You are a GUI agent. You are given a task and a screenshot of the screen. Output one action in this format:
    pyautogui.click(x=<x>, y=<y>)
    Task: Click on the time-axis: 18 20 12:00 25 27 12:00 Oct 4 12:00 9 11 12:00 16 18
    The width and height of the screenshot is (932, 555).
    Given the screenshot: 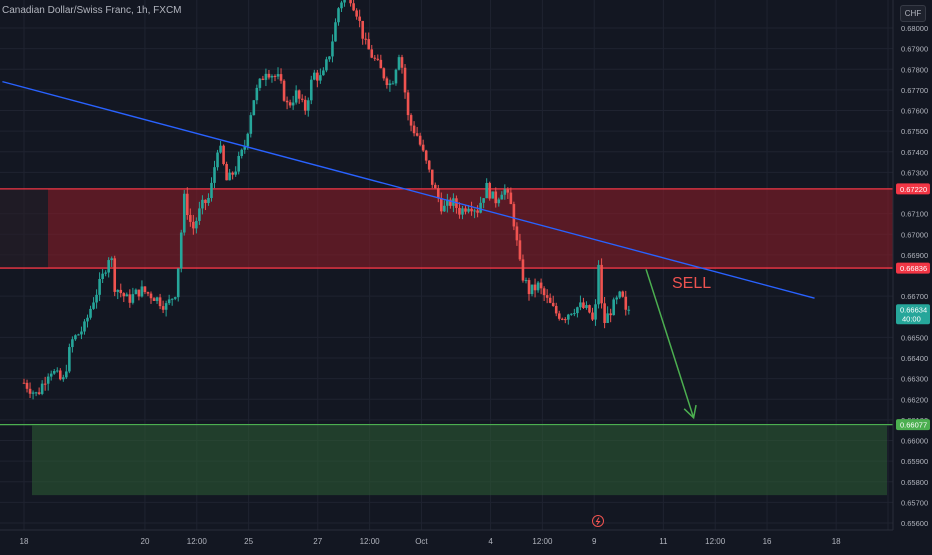 What is the action you would take?
    pyautogui.click(x=446, y=531)
    